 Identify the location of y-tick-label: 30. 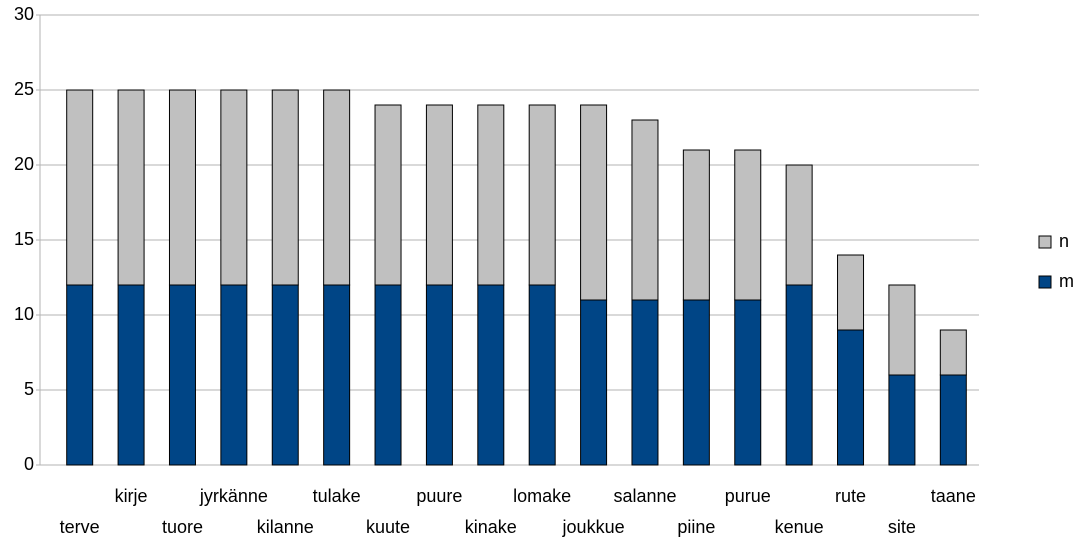
(24, 14).